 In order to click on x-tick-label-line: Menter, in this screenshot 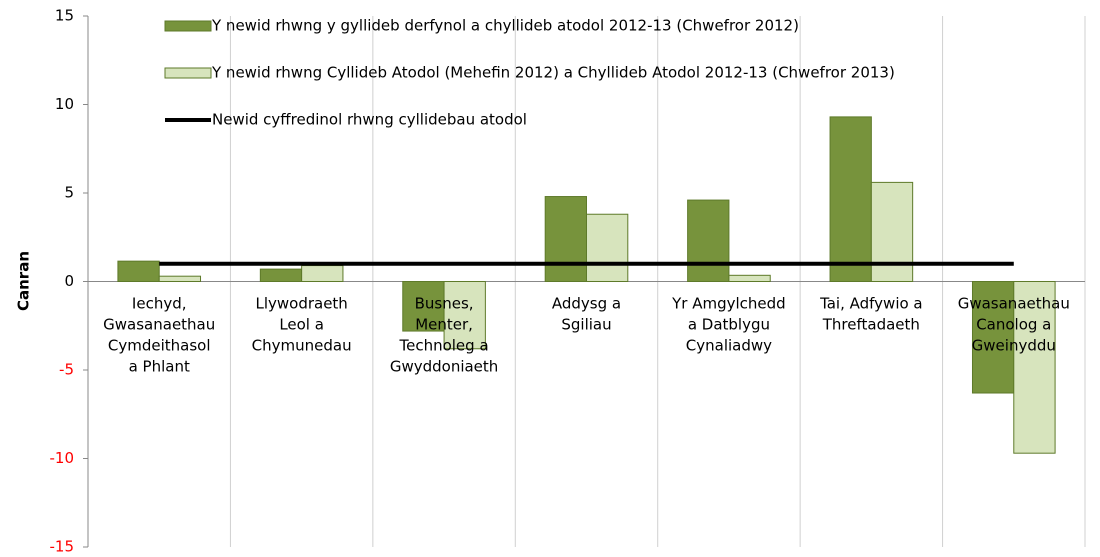, I will do `click(444, 324)`.